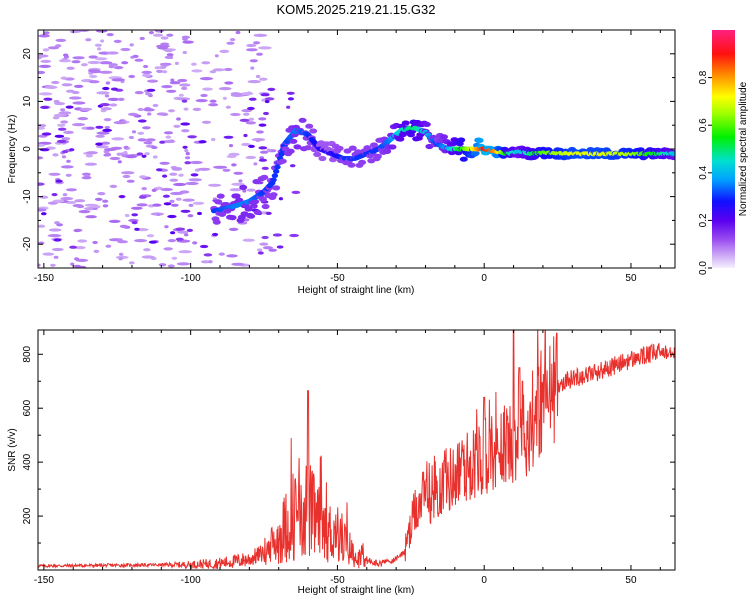 The width and height of the screenshot is (750, 600). What do you see at coordinates (337, 580) in the screenshot?
I see `snr-x-tick-label: -50` at bounding box center [337, 580].